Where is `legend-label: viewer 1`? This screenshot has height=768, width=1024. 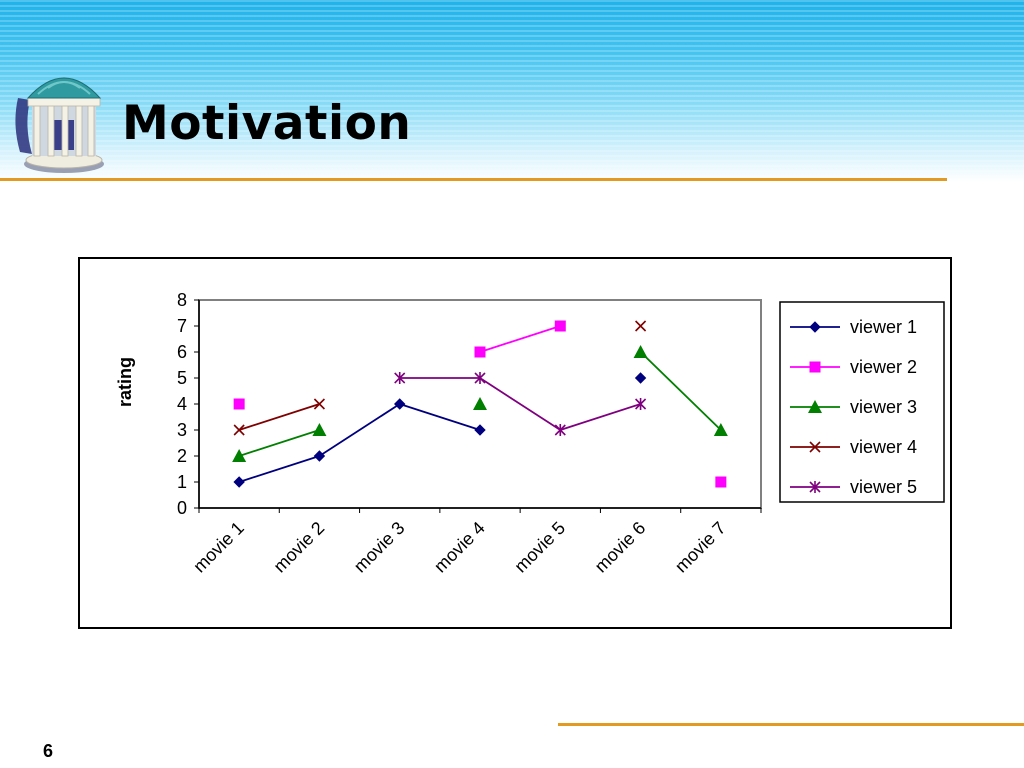 legend-label: viewer 1 is located at coordinates (883, 327).